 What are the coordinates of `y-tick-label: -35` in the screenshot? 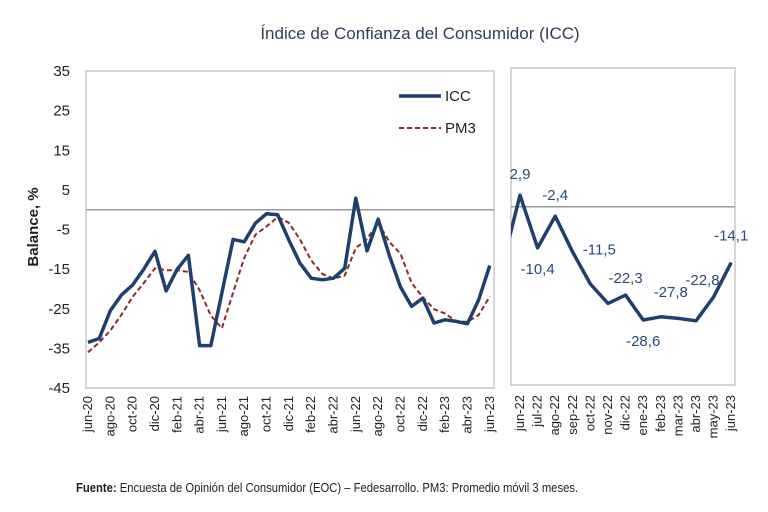 It's located at (59, 348).